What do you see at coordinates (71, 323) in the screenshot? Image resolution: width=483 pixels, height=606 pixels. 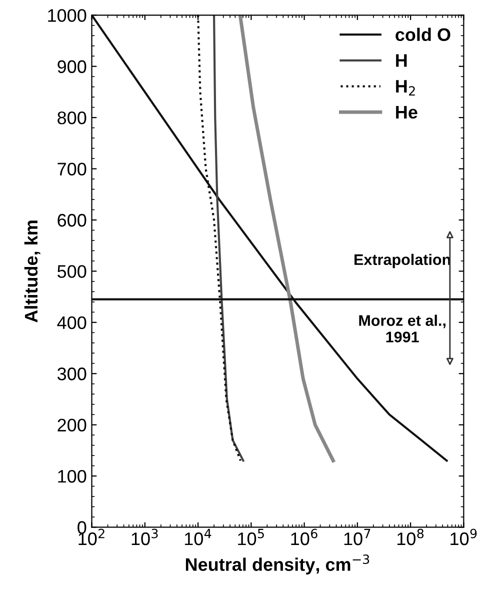 I see `y-tick-label: 400` at bounding box center [71, 323].